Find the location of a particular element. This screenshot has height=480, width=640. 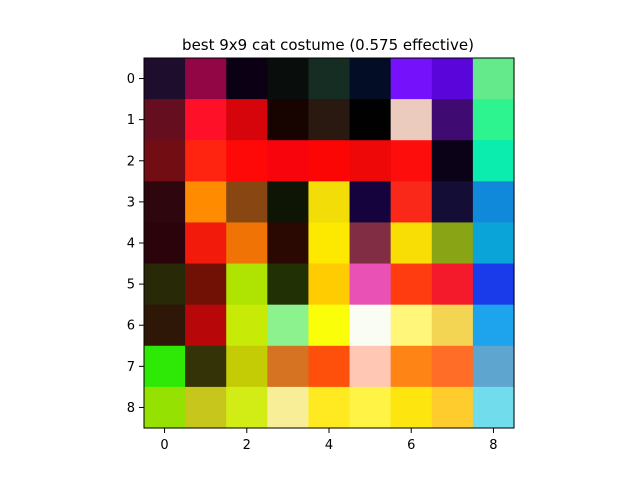

y-tick-label-4: 4 is located at coordinates (131, 244).